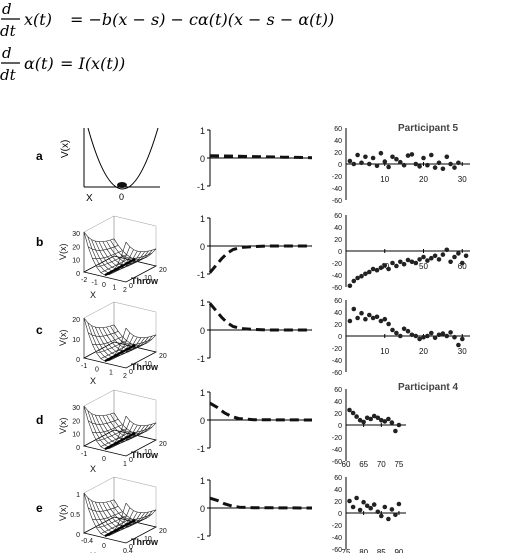  Describe the element at coordinates (254, 331) in the screenshot. I see `middle-plot-c: 1 0 -1` at that location.